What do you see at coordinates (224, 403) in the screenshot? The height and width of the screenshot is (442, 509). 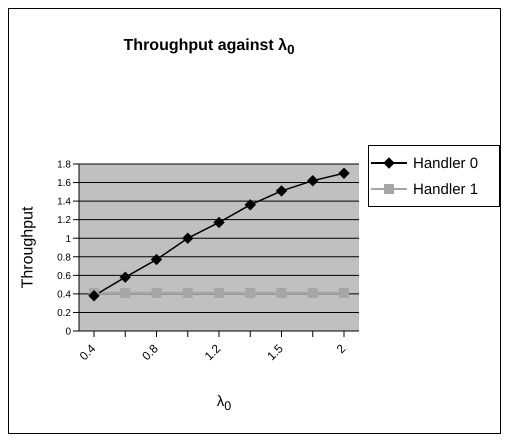 I see `x-axis-title: λ$_{0}$` at bounding box center [224, 403].